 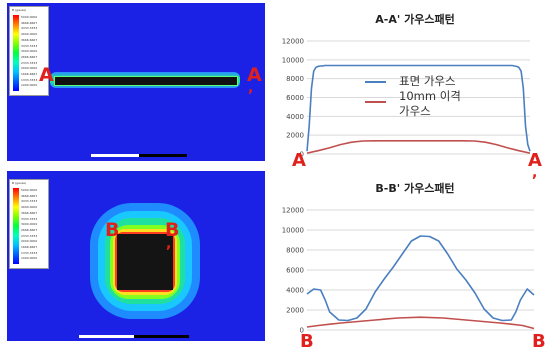 I want to click on legend-item-offset: 10mm 이격, so click(x=430, y=96).